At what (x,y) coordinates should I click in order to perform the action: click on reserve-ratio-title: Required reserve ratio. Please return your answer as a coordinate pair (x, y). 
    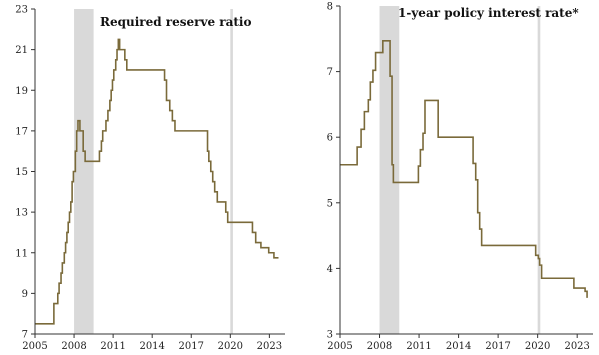
    Looking at the image, I should click on (175, 22).